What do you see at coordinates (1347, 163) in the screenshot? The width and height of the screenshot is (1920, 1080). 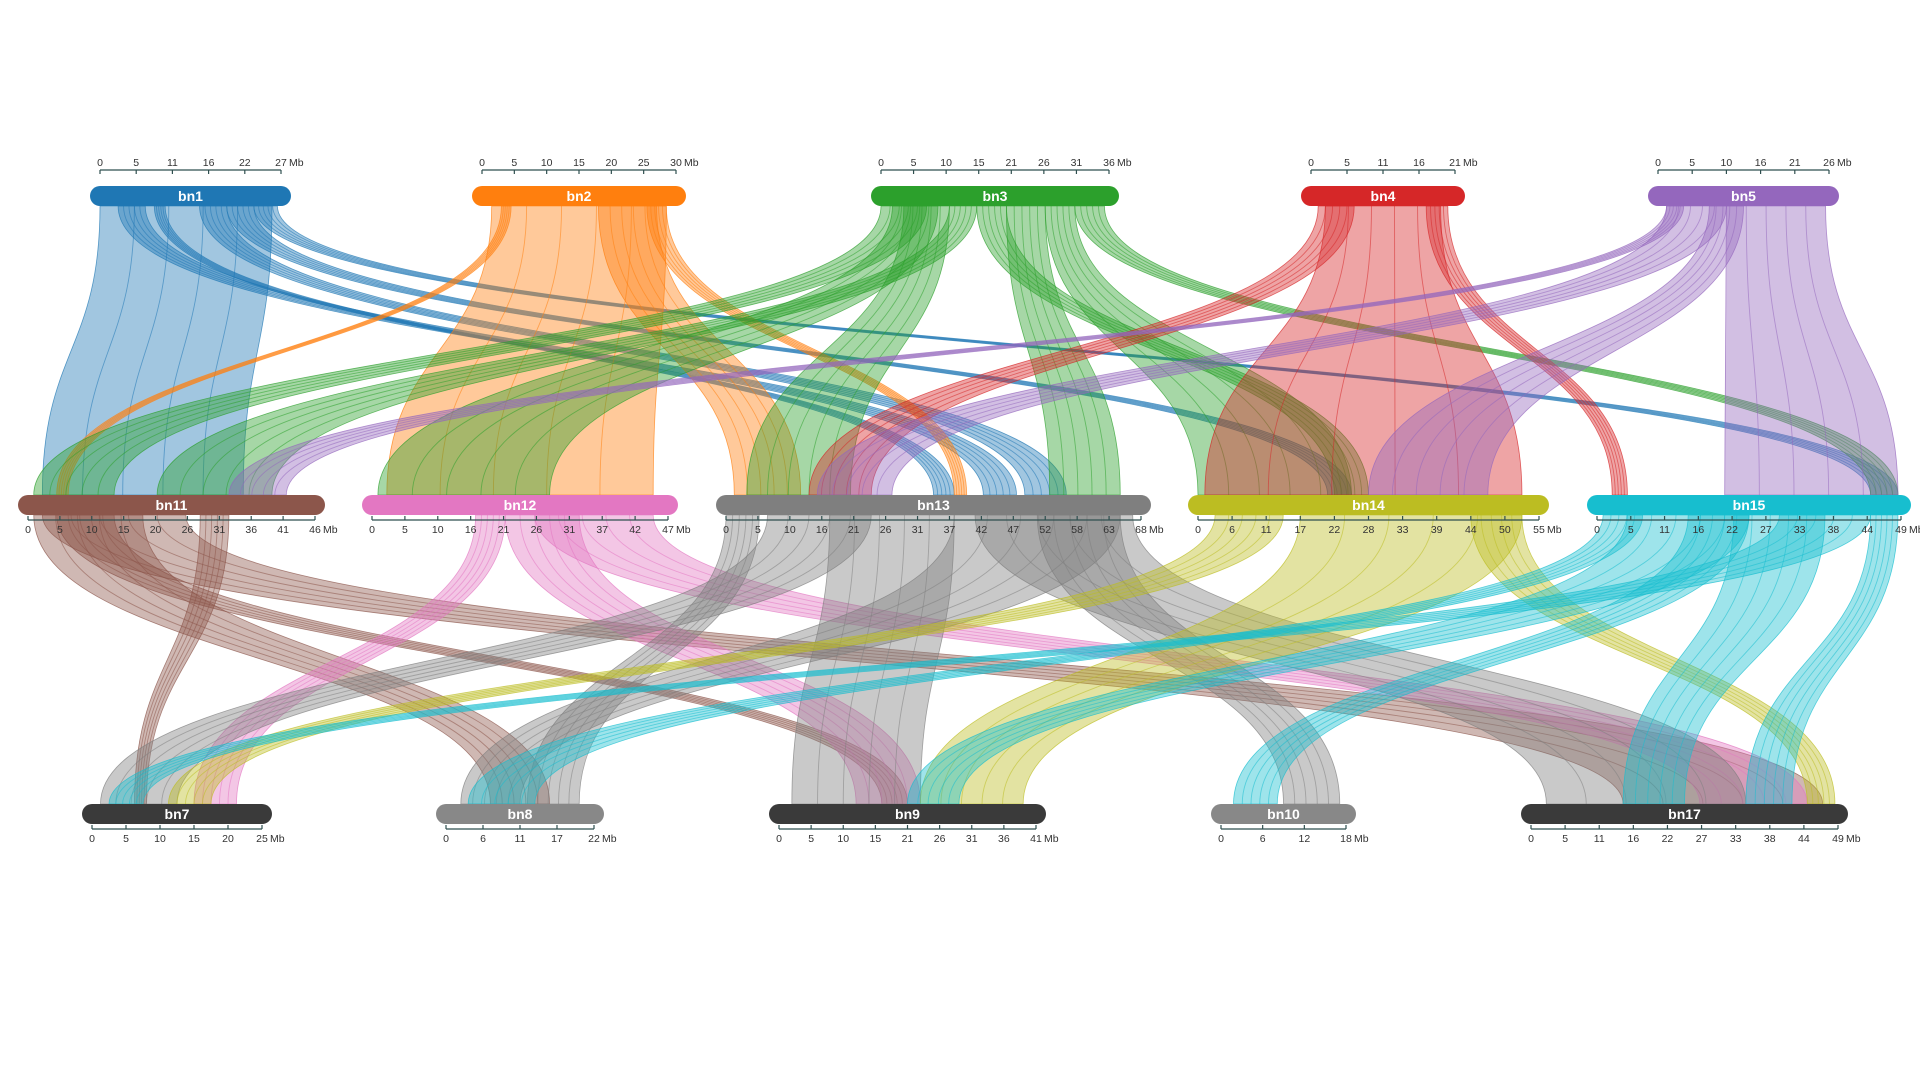 I see `tick-label-bn4: 5` at bounding box center [1347, 163].